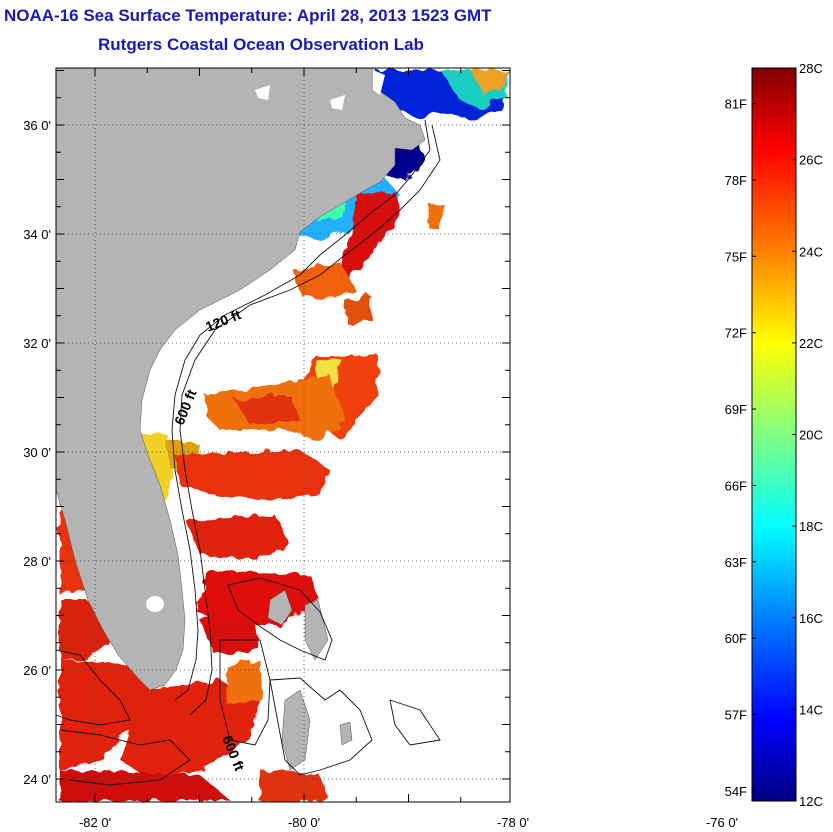  I want to click on colorbar-label-c: 20C, so click(811, 435).